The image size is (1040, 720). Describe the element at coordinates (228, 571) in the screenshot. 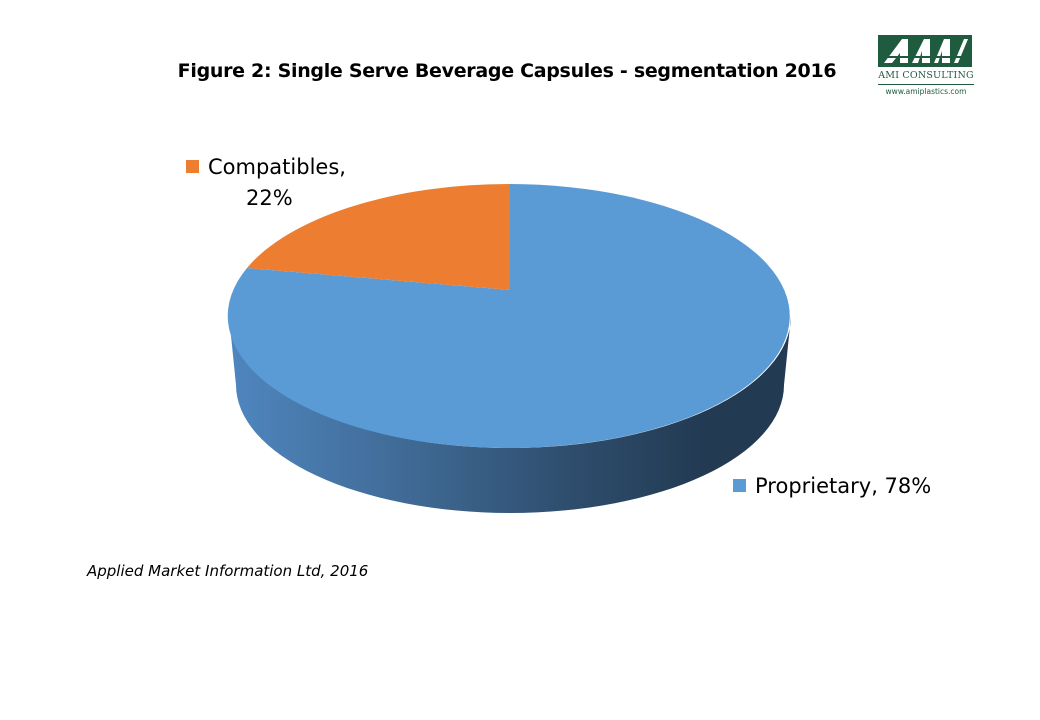

I see `source-note: Applied Market Information Ltd, 2016` at that location.